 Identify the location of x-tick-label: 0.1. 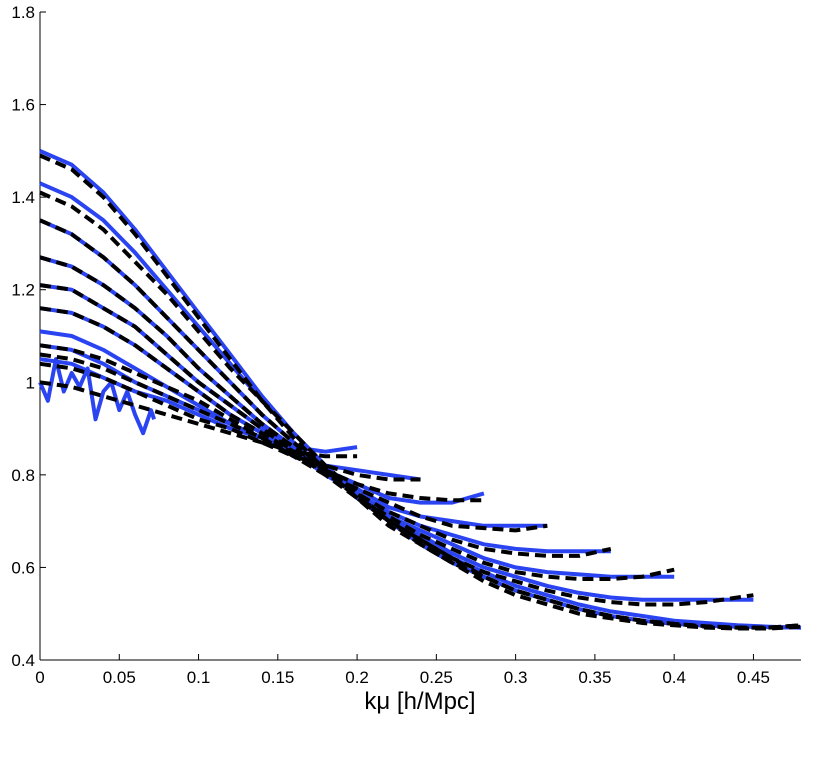
(199, 677).